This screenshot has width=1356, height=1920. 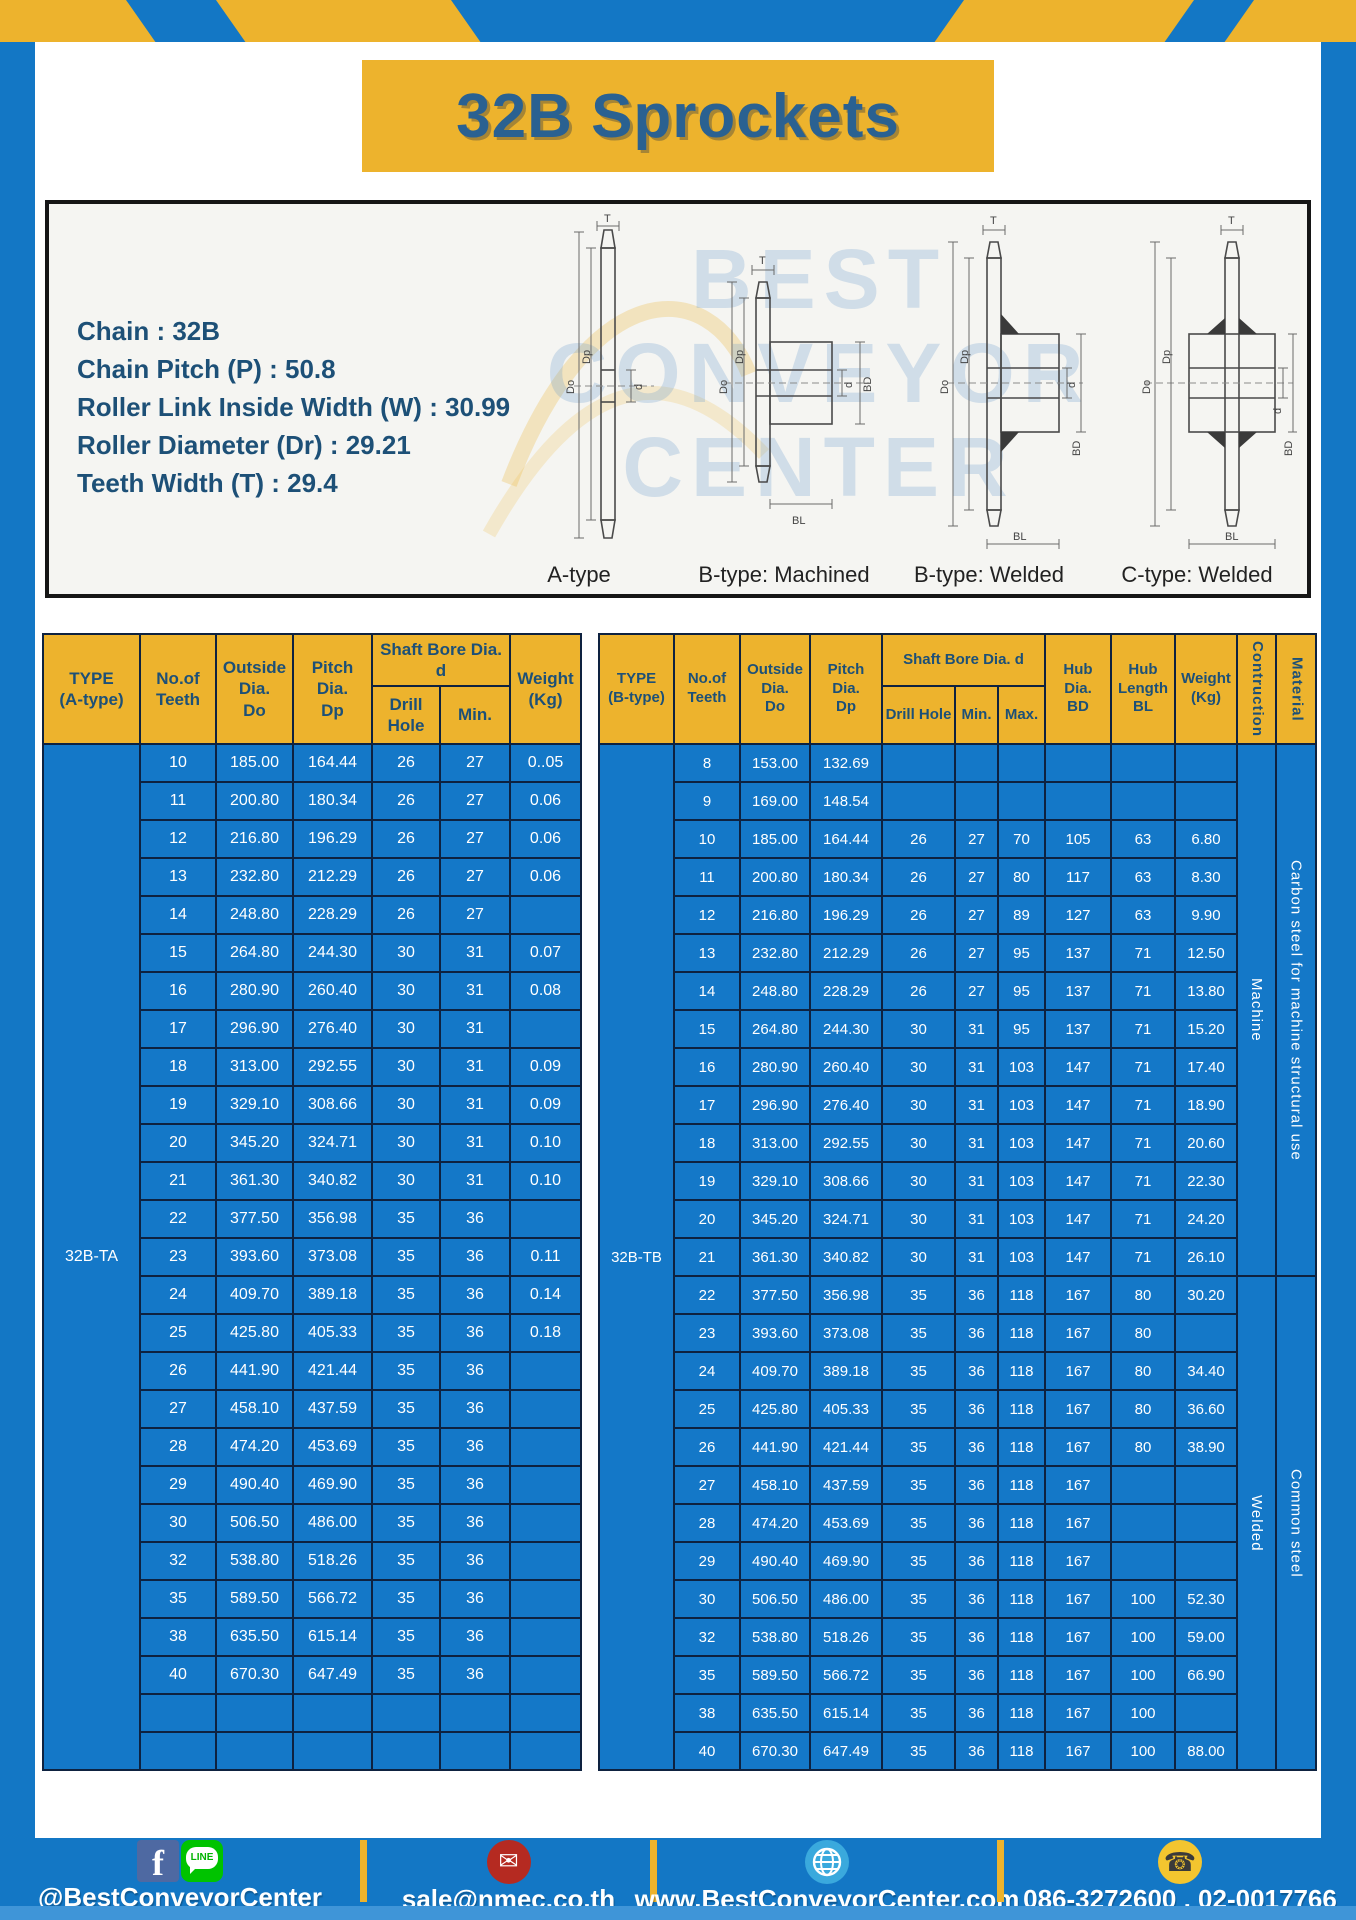 What do you see at coordinates (1296, 689) in the screenshot?
I see `col-header-material: Material` at bounding box center [1296, 689].